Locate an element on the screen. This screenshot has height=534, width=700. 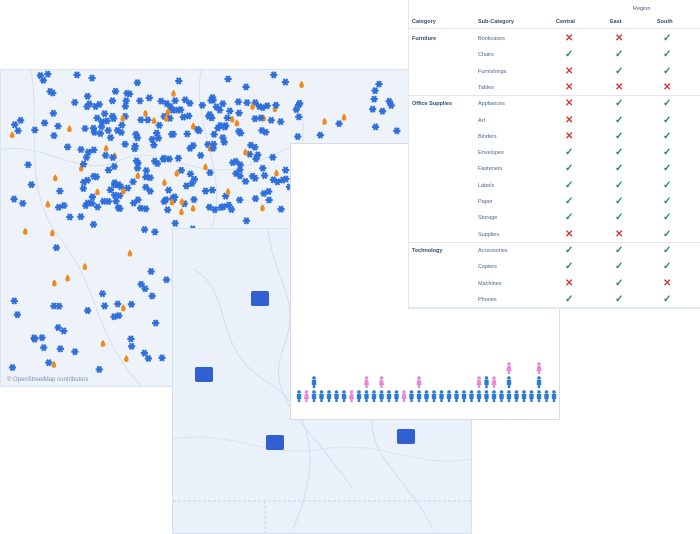
central-header: Central is located at coordinates (565, 22).